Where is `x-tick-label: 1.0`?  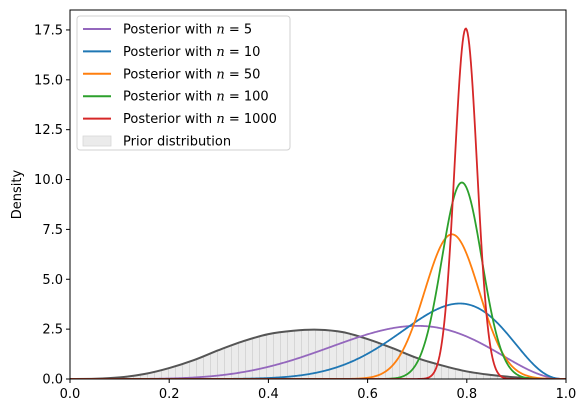
x-tick-label: 1.0 is located at coordinates (566, 394).